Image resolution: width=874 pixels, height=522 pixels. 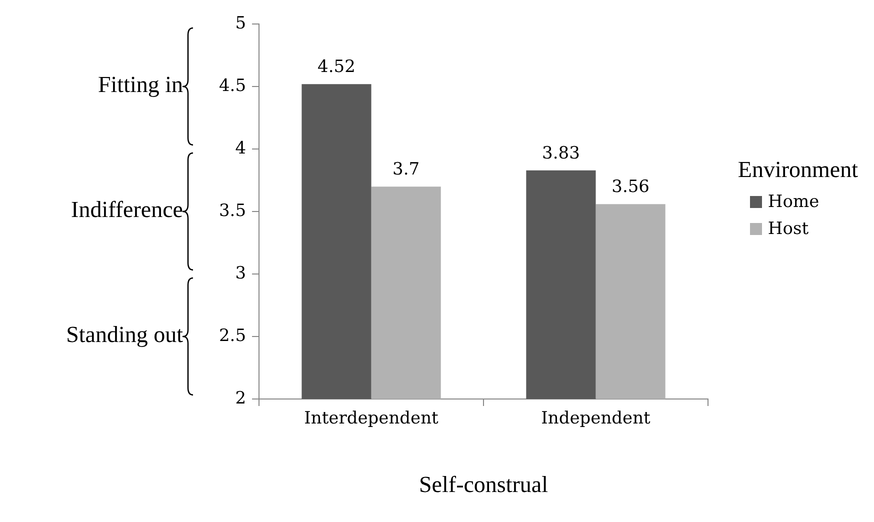 What do you see at coordinates (631, 187) in the screenshot?
I see `data-label: 3.56` at bounding box center [631, 187].